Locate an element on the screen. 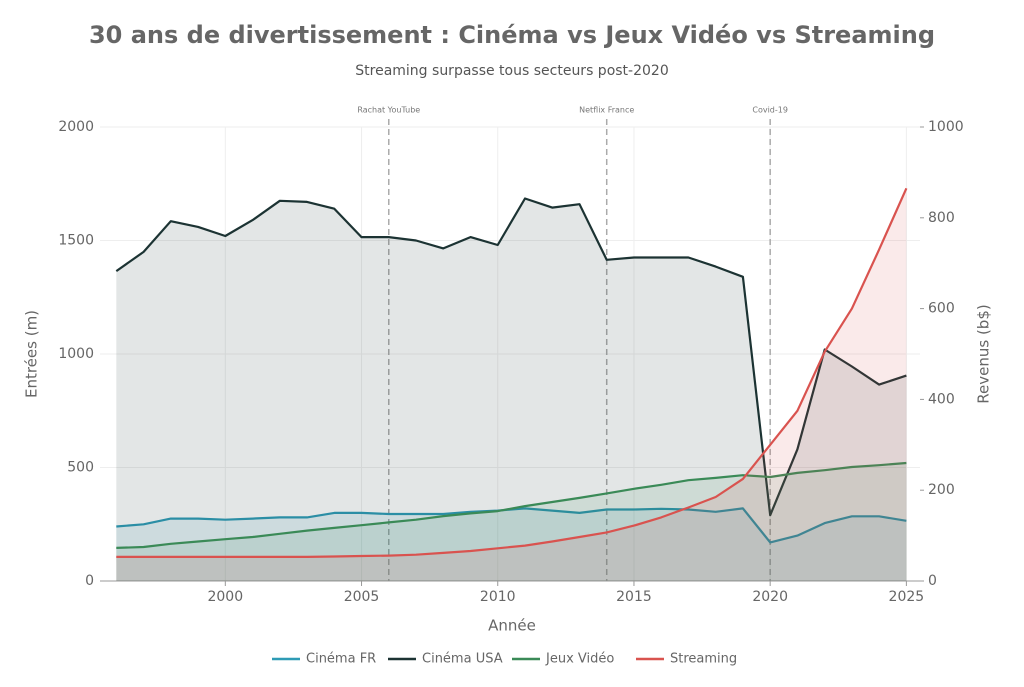 This screenshot has width=1024, height=687. event-label: Netflix France is located at coordinates (606, 110).